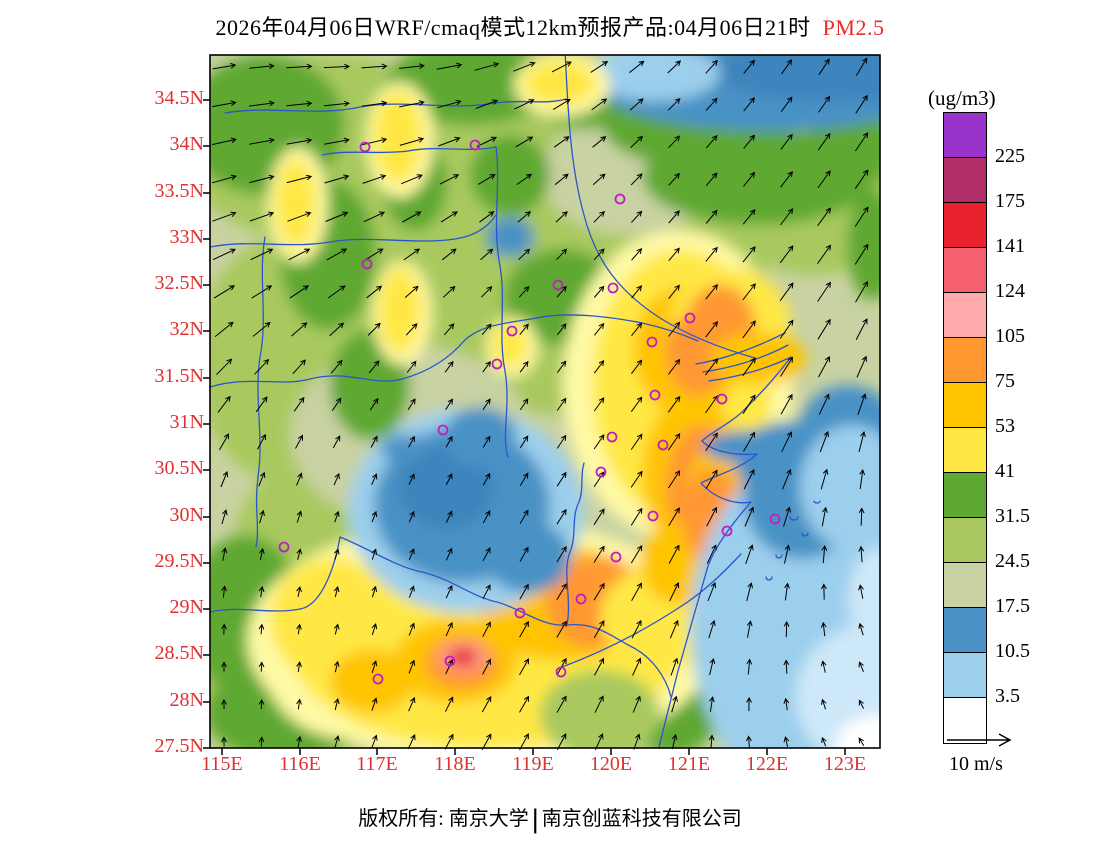 The height and width of the screenshot is (850, 1100). Describe the element at coordinates (845, 764) in the screenshot. I see `lon-label: 123E` at that location.